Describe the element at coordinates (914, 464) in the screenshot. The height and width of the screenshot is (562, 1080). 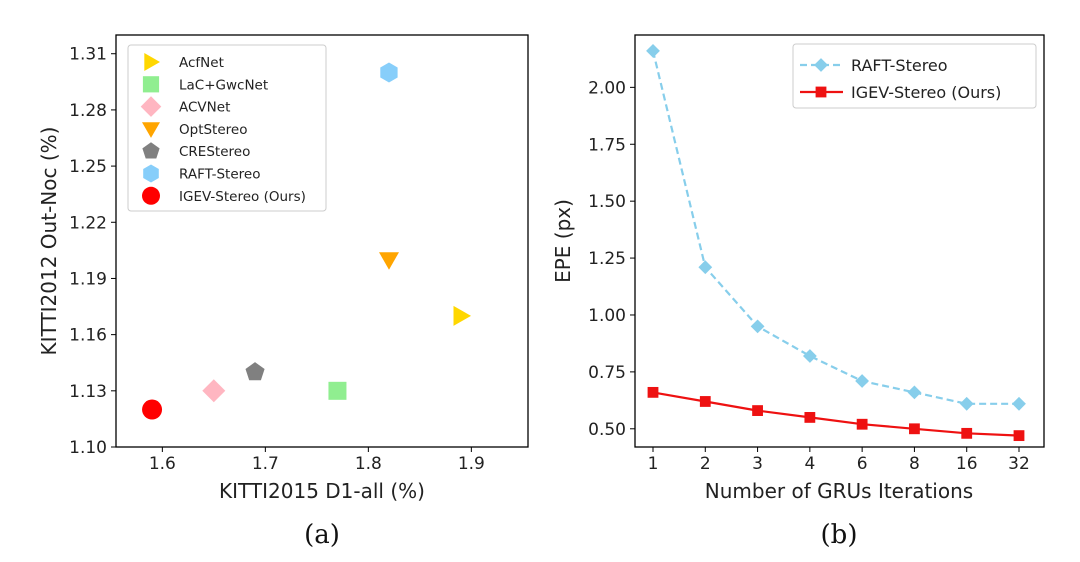
I see `chart-b-xtick: 8` at that location.